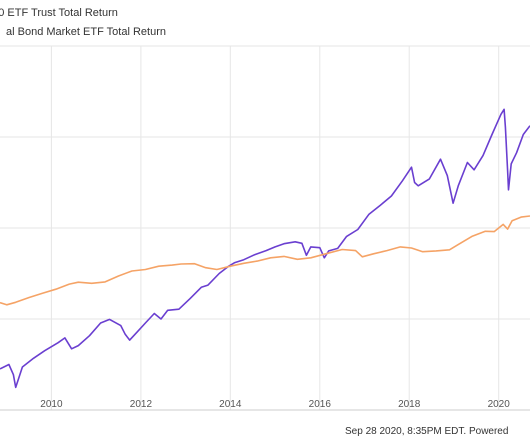 The image size is (530, 442). Describe the element at coordinates (86, 32) in the screenshot. I see `legend-label-bnd: al Bond Market ETF Total Return` at that location.